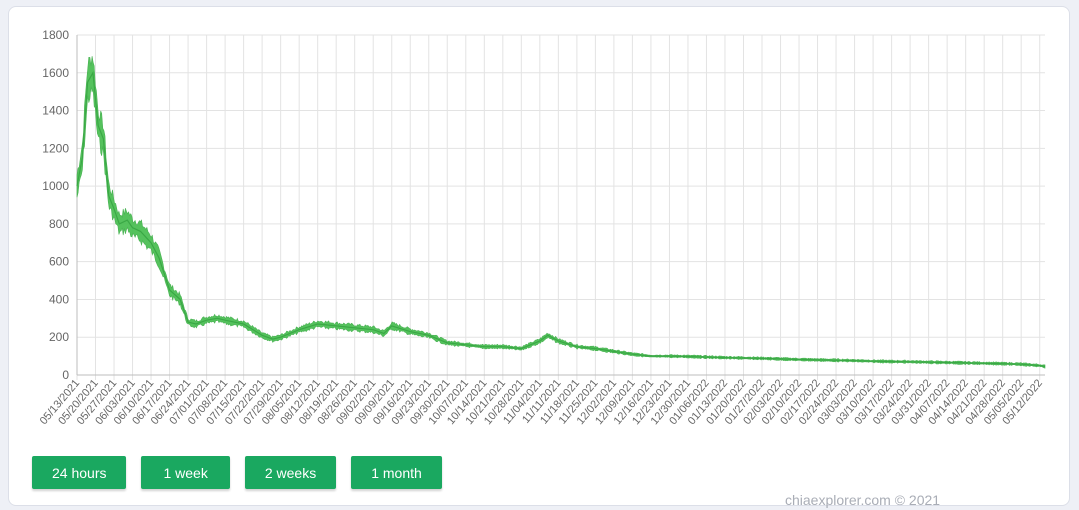  What do you see at coordinates (59, 224) in the screenshot?
I see `y-tick-label: 800` at bounding box center [59, 224].